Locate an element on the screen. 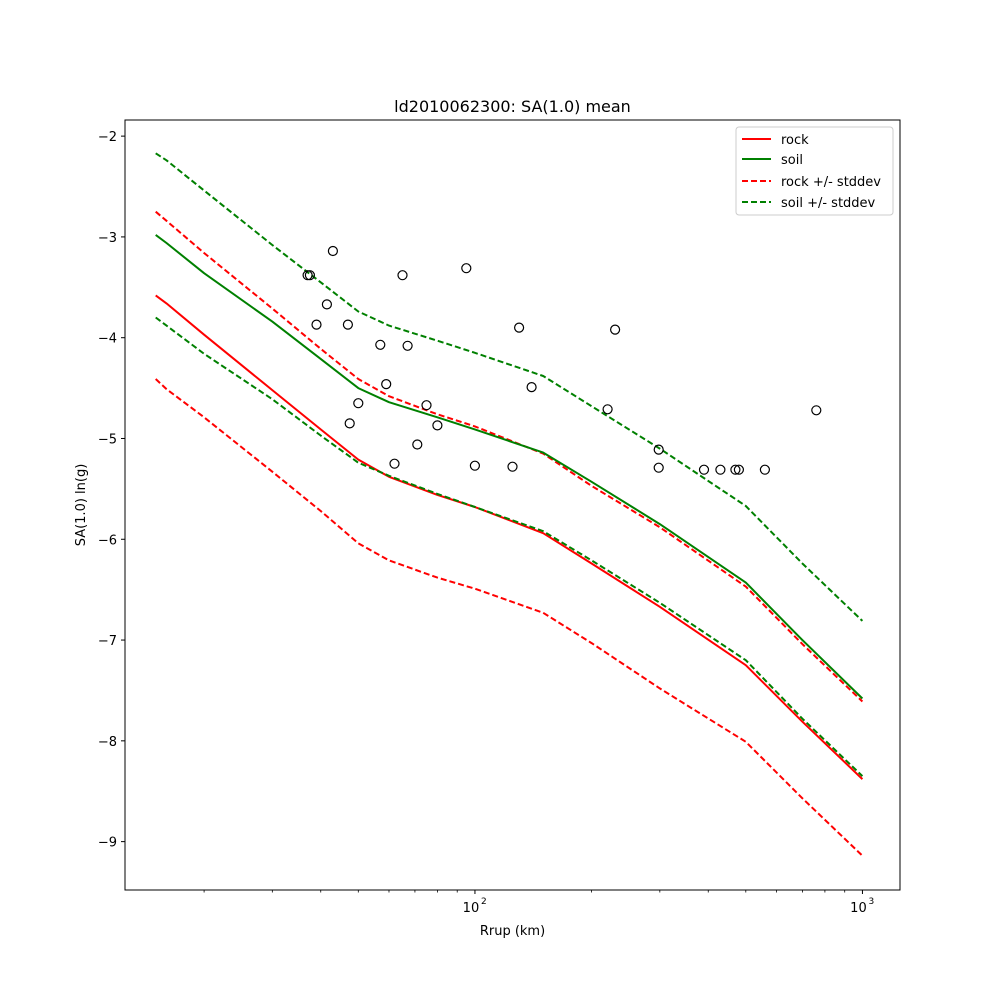 Image resolution: width=1000 pixels, height=1000 pixels. y-tick-label: −3 is located at coordinates (107, 238).